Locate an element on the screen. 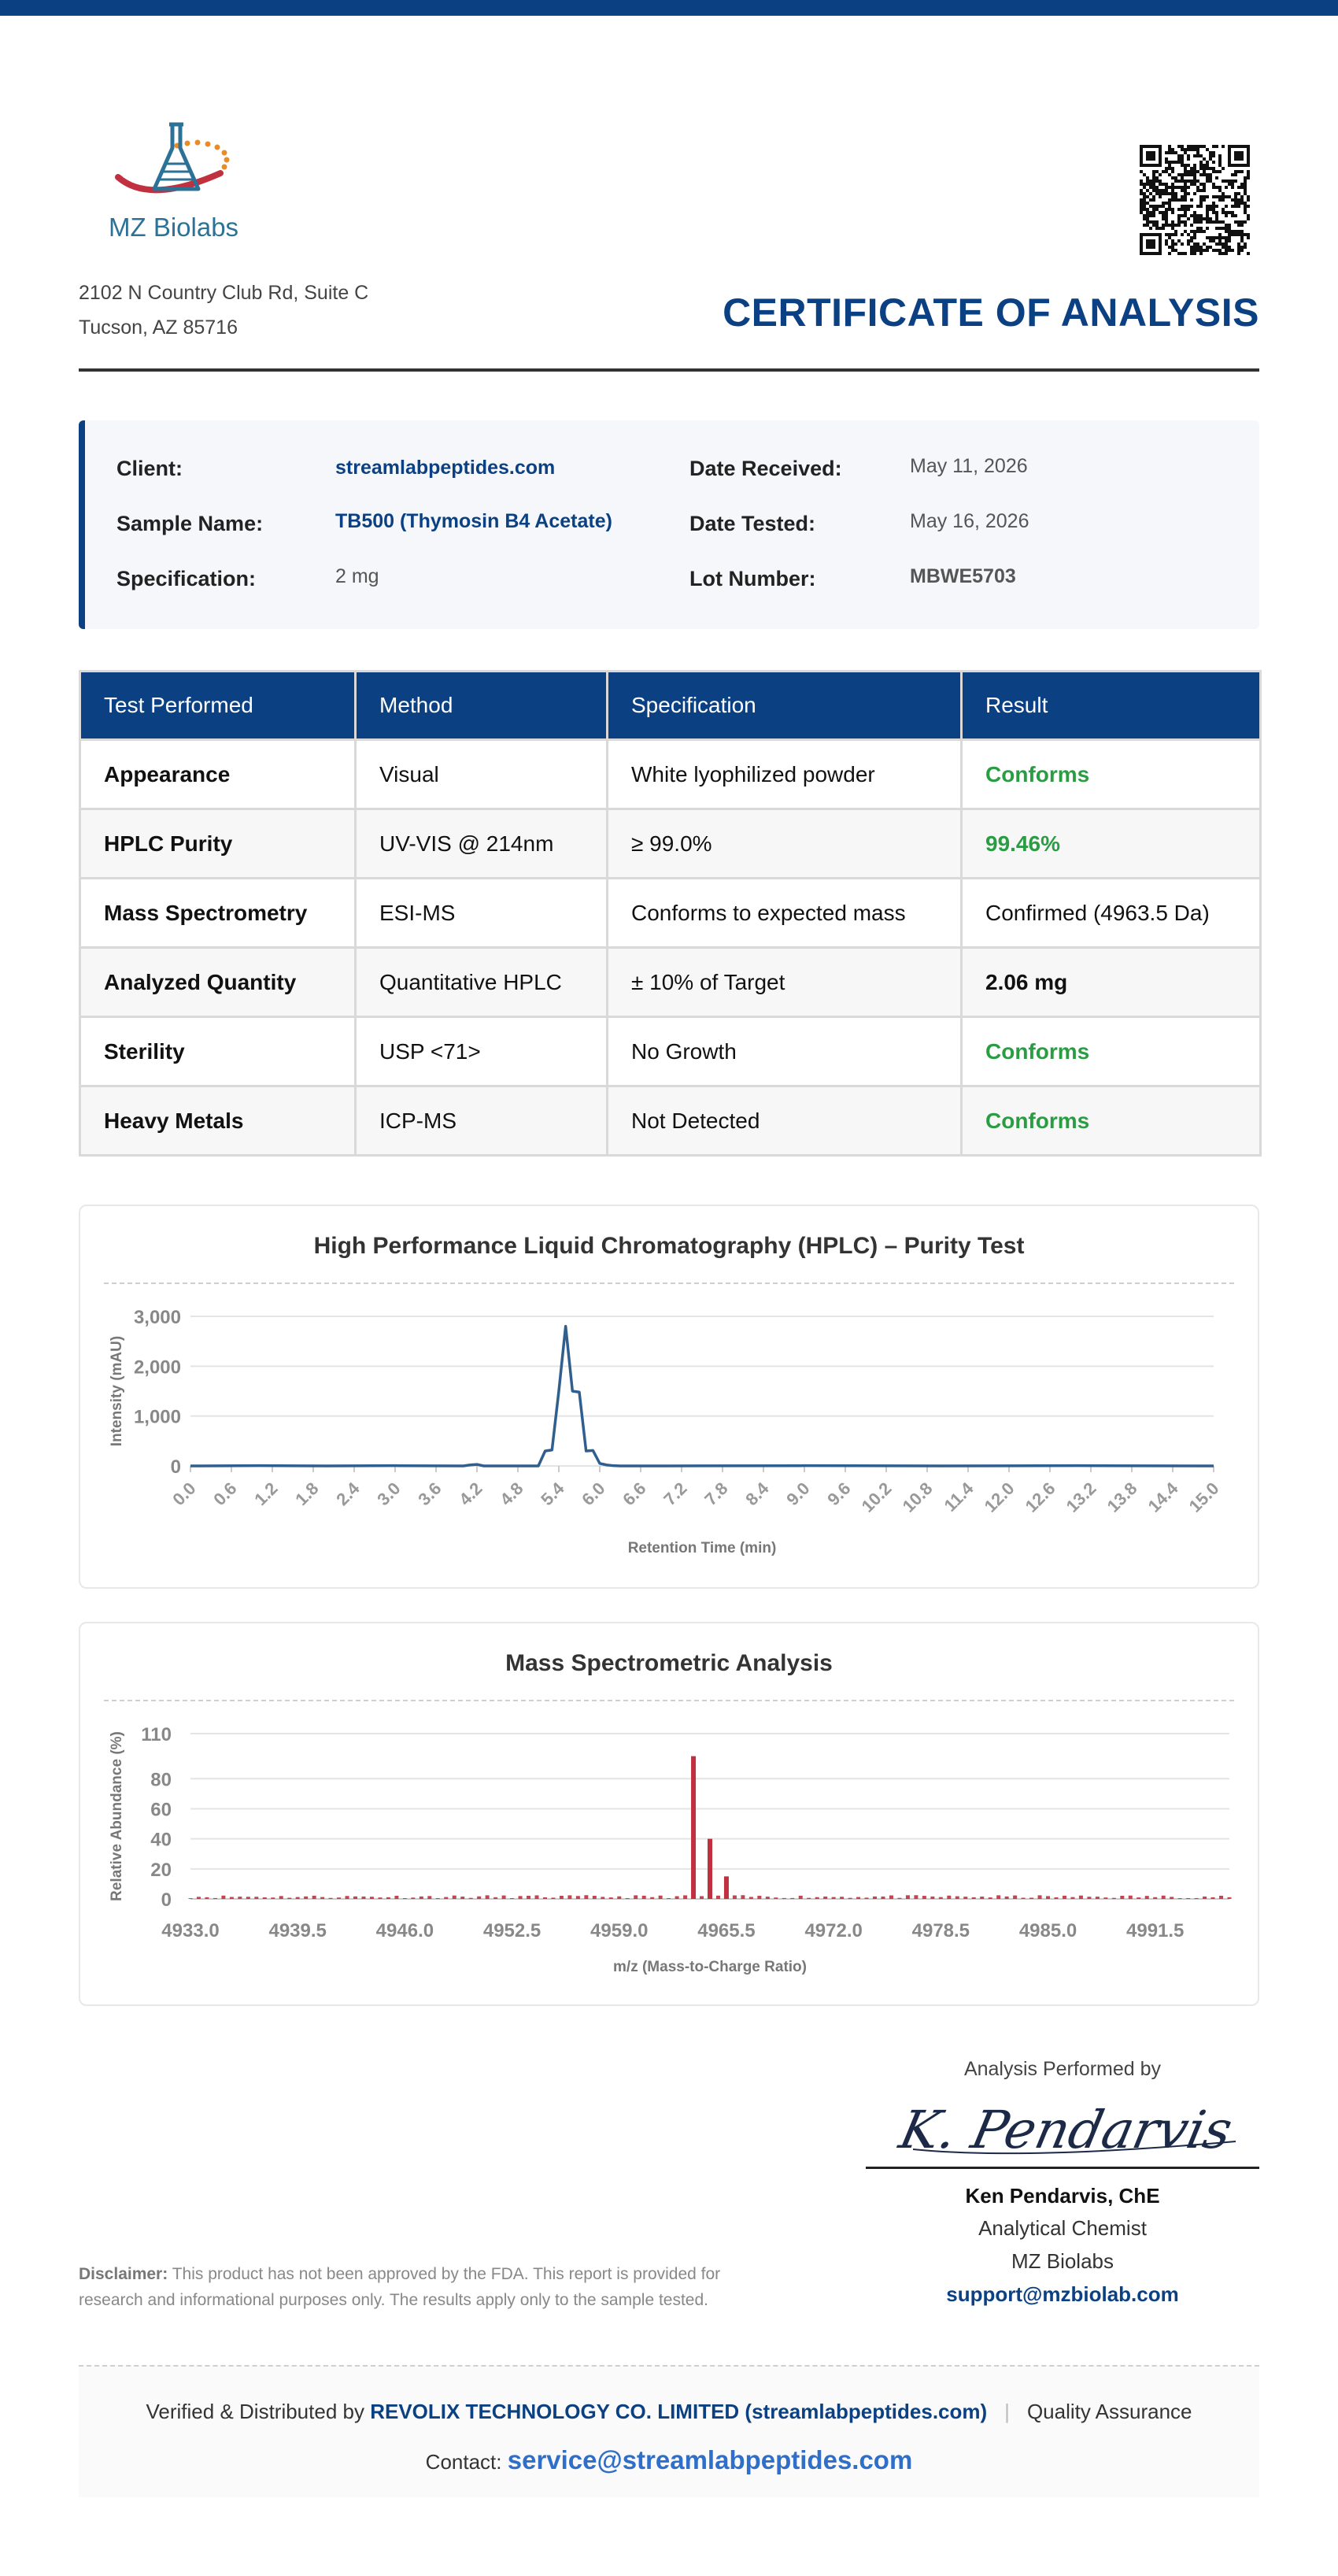 This screenshot has height=2576, width=1338. flask-orbit-icon is located at coordinates (172, 158).